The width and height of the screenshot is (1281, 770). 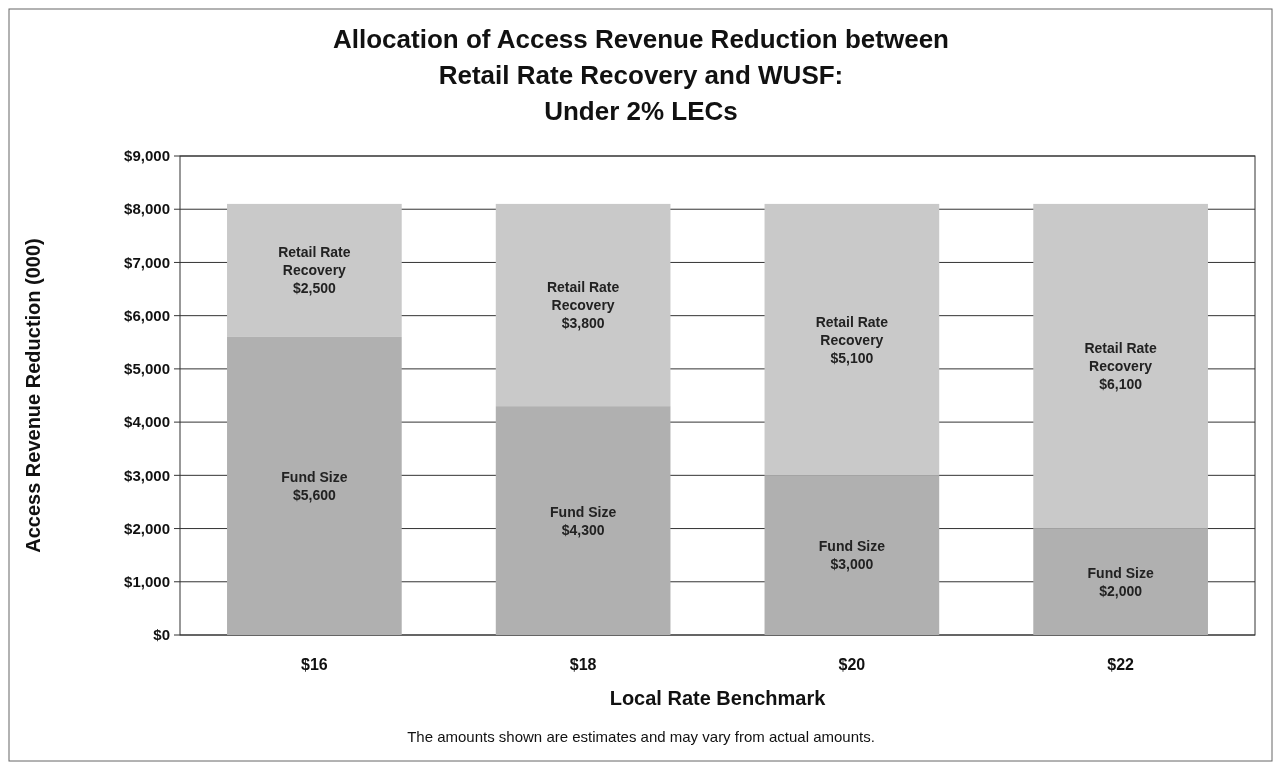 What do you see at coordinates (852, 564) in the screenshot?
I see `data-label: $3,000` at bounding box center [852, 564].